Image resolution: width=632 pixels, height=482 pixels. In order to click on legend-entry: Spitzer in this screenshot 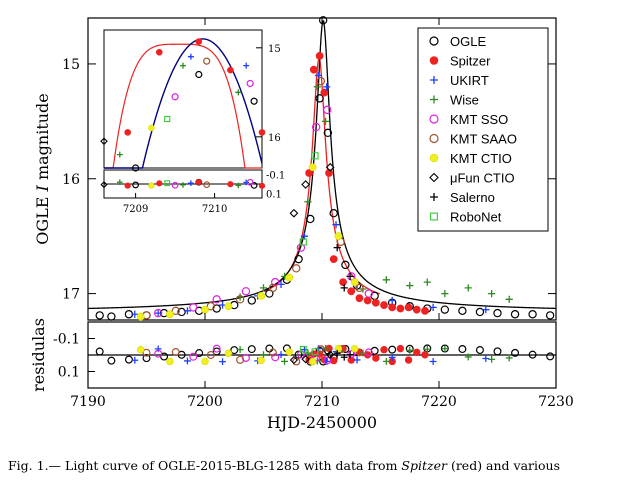, I will do `click(460, 61)`.